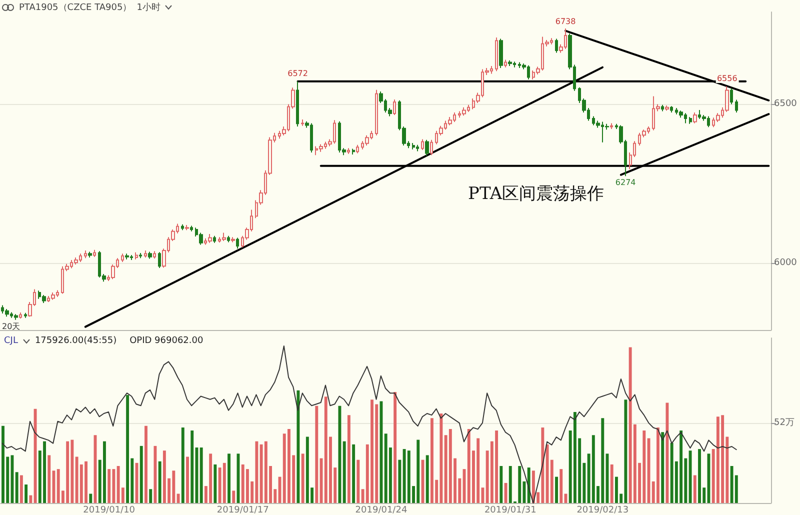 The height and width of the screenshot is (515, 800). I want to click on y-tick-label: 52万, so click(784, 423).